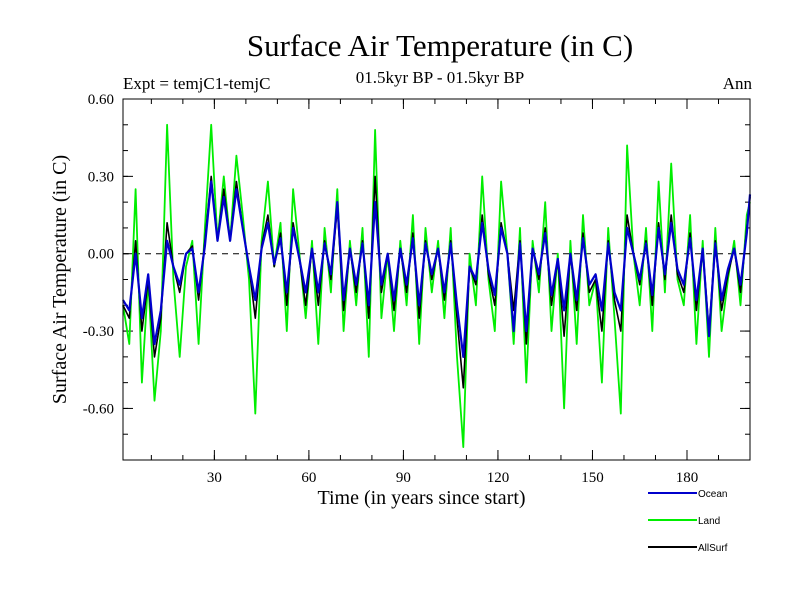 This screenshot has height=600, width=800. I want to click on legend: Ocean Land AllSurf, so click(688, 521).